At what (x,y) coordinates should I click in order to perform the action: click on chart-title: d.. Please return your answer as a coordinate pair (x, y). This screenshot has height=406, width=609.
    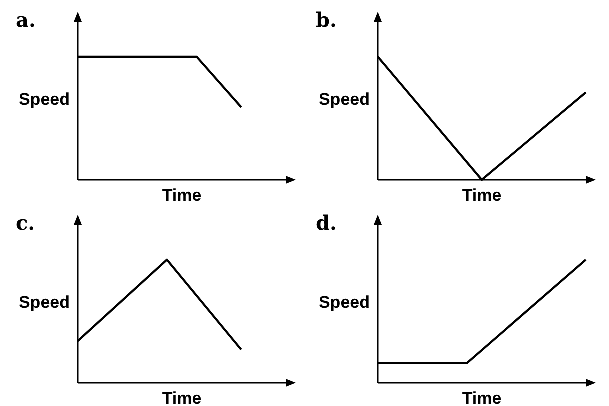
    Looking at the image, I should click on (326, 223).